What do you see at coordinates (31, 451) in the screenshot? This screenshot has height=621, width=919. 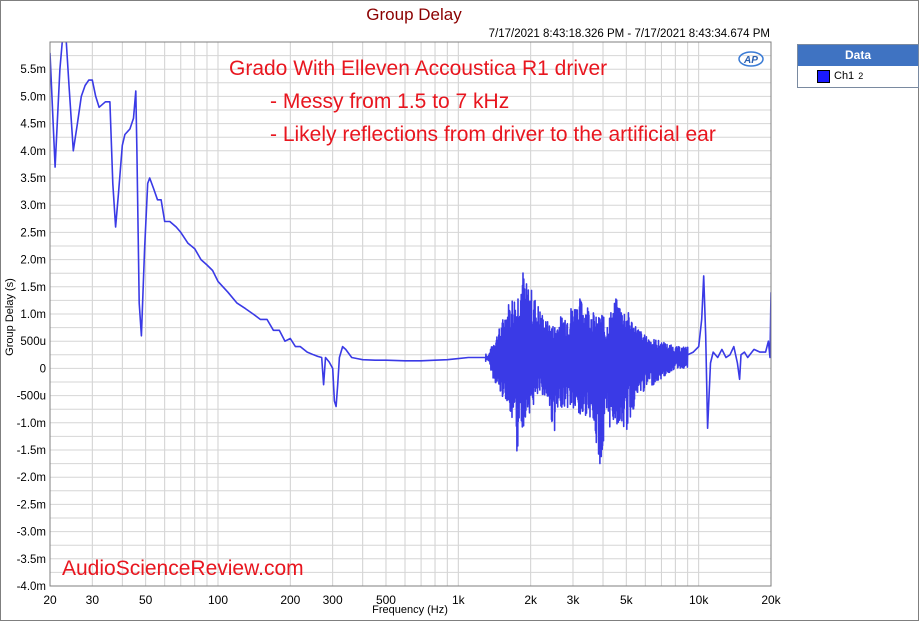 I see `y-tick-label: -1.5m` at bounding box center [31, 451].